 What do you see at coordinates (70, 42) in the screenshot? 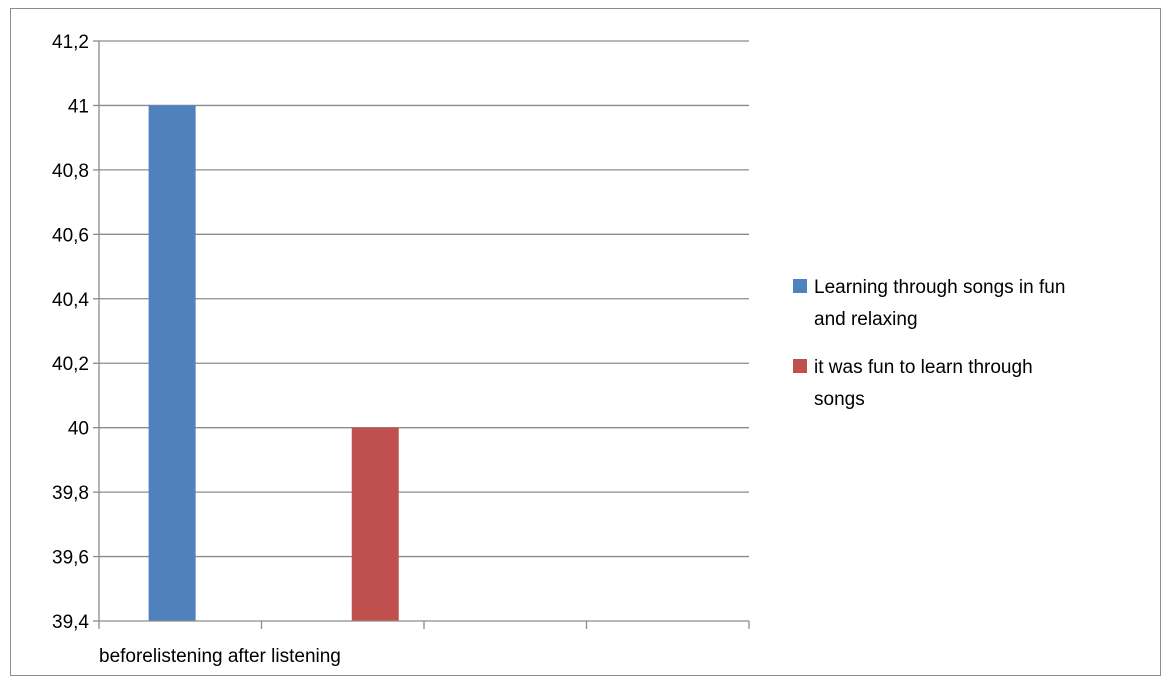
I see `y-tick-label: 41,2` at bounding box center [70, 42].